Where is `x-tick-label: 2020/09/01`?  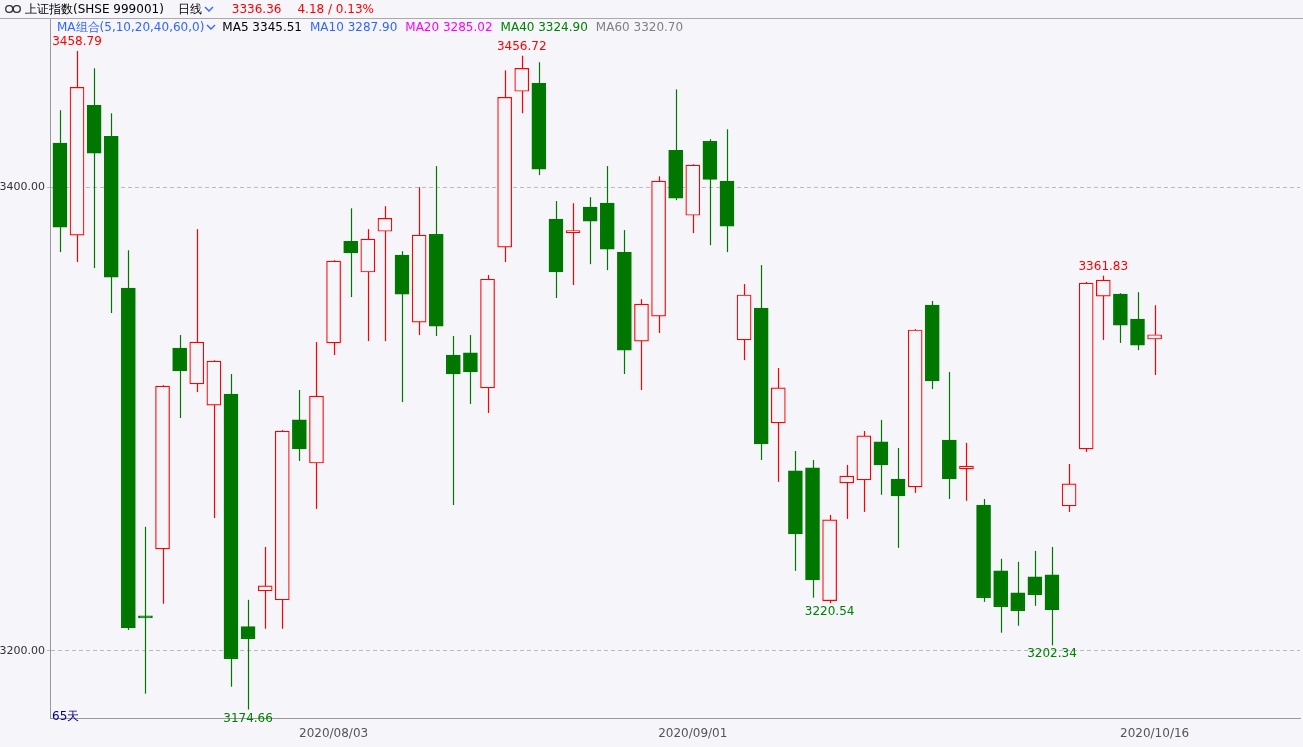
x-tick-label: 2020/09/01 is located at coordinates (693, 733).